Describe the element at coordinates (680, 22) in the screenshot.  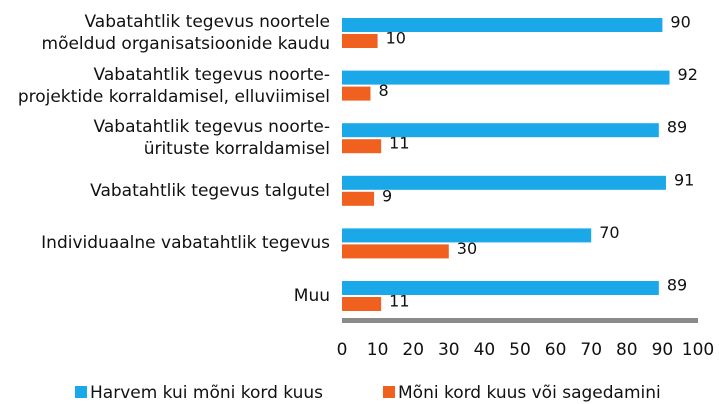
I see `value-label: 90` at that location.